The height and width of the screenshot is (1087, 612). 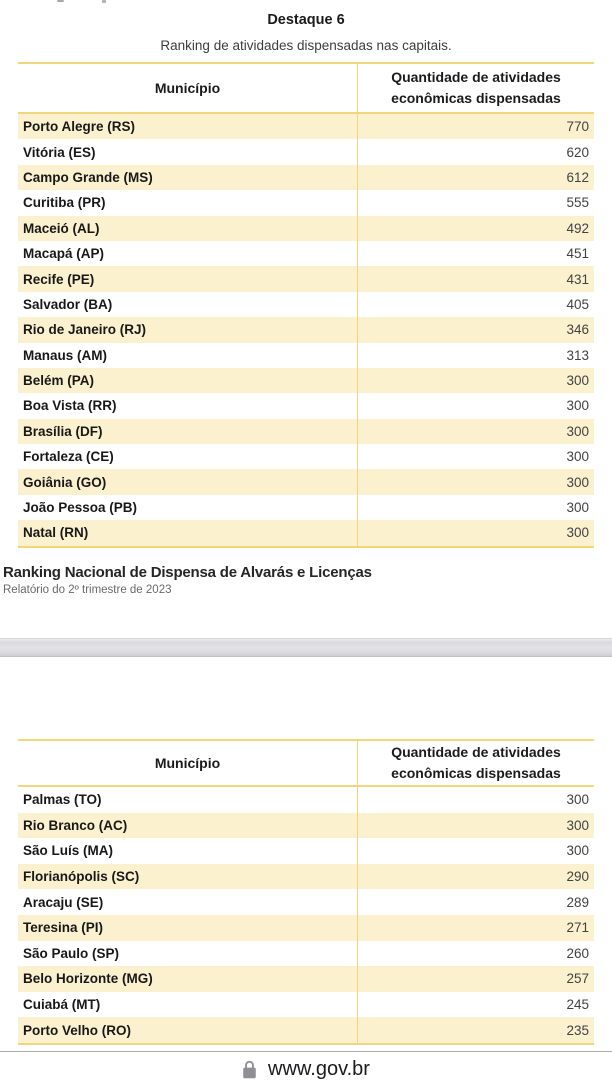 What do you see at coordinates (306, 1004) in the screenshot?
I see `table-row: Cuiabá (MT) 245` at bounding box center [306, 1004].